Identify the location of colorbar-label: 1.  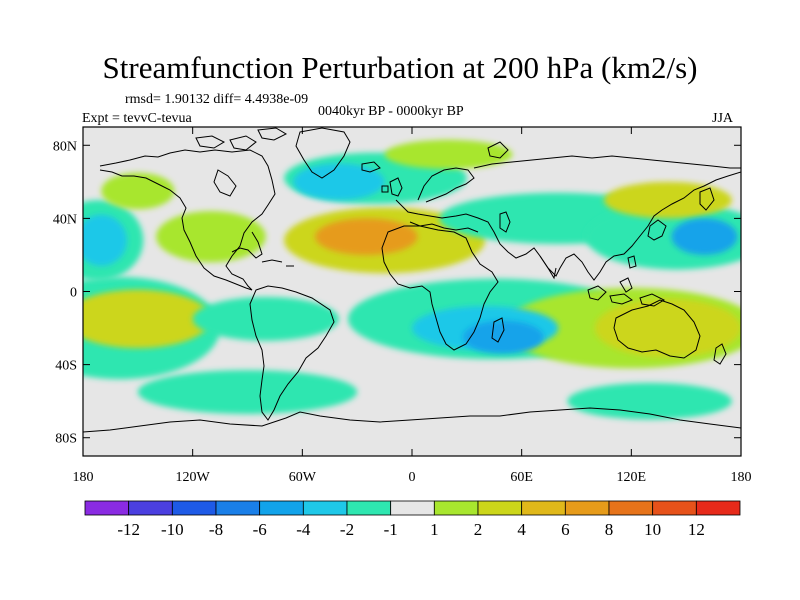
(434, 529).